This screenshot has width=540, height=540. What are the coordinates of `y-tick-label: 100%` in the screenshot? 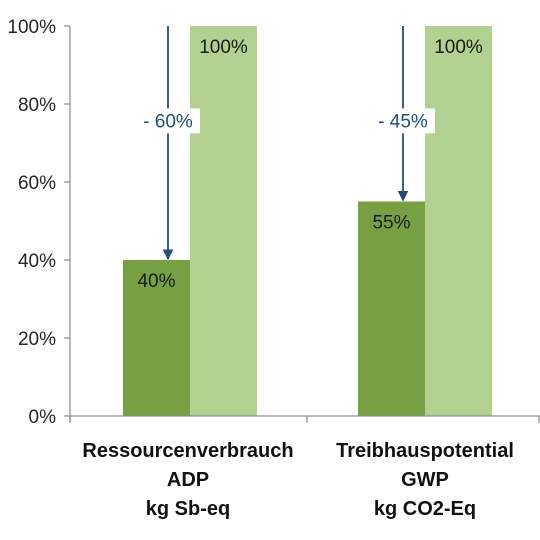 It's located at (31, 27).